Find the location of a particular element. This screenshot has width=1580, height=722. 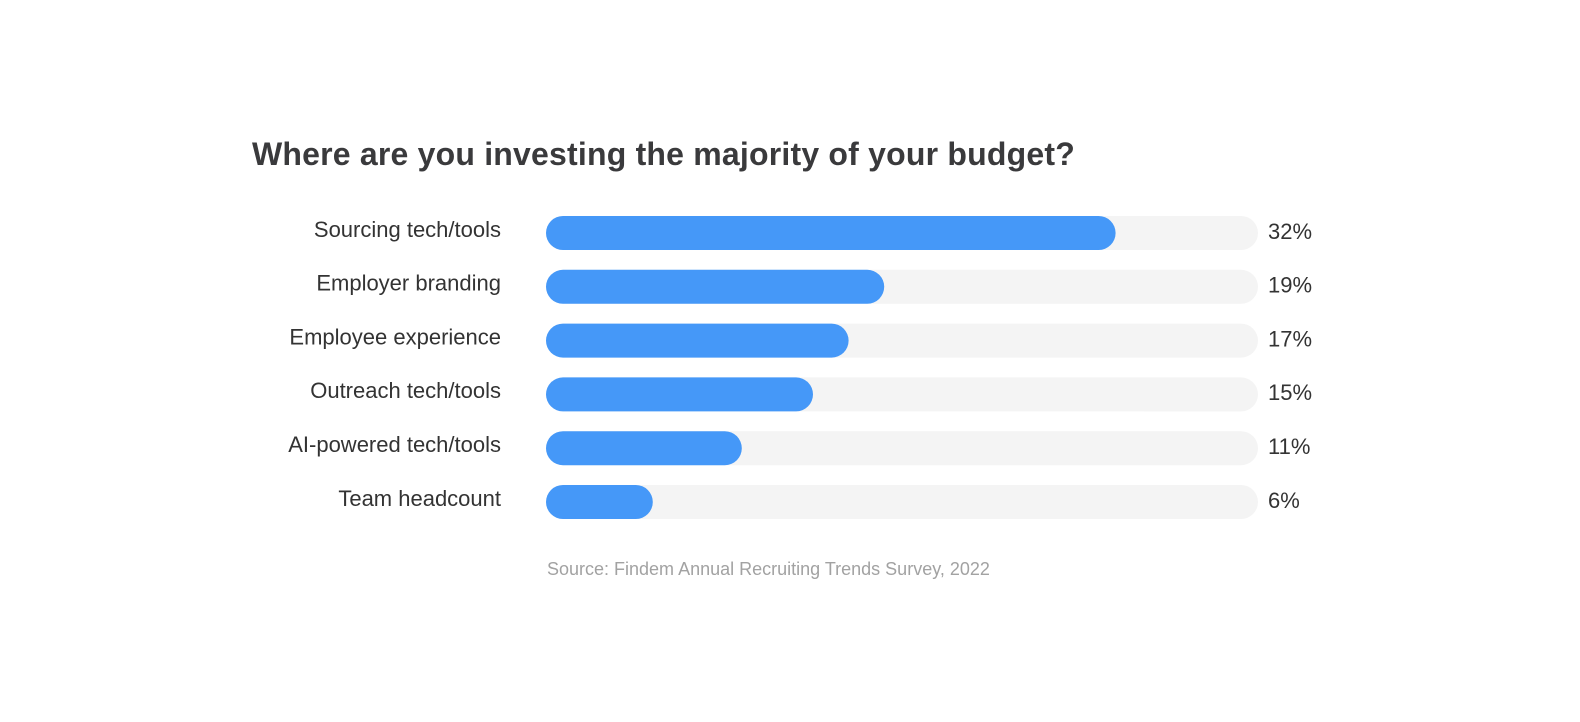

value-label: 32% is located at coordinates (1290, 231).